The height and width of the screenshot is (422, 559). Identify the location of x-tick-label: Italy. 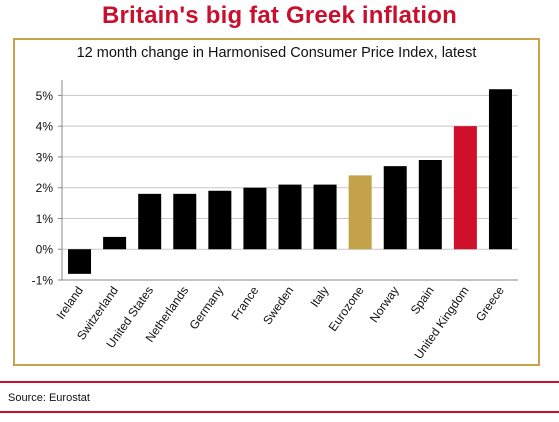
(319, 297).